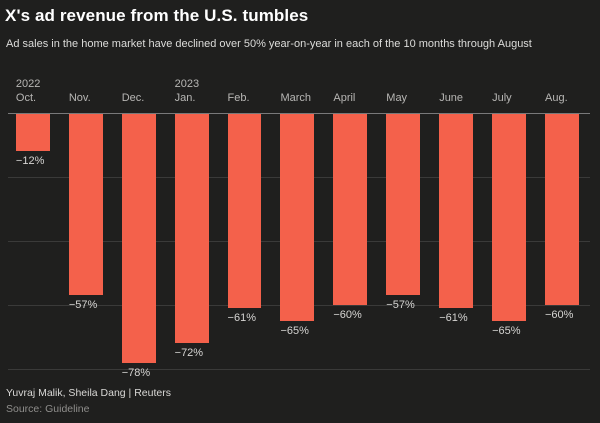 The width and height of the screenshot is (600, 423). Describe the element at coordinates (299, 113) in the screenshot. I see `zero-axis-line` at that location.